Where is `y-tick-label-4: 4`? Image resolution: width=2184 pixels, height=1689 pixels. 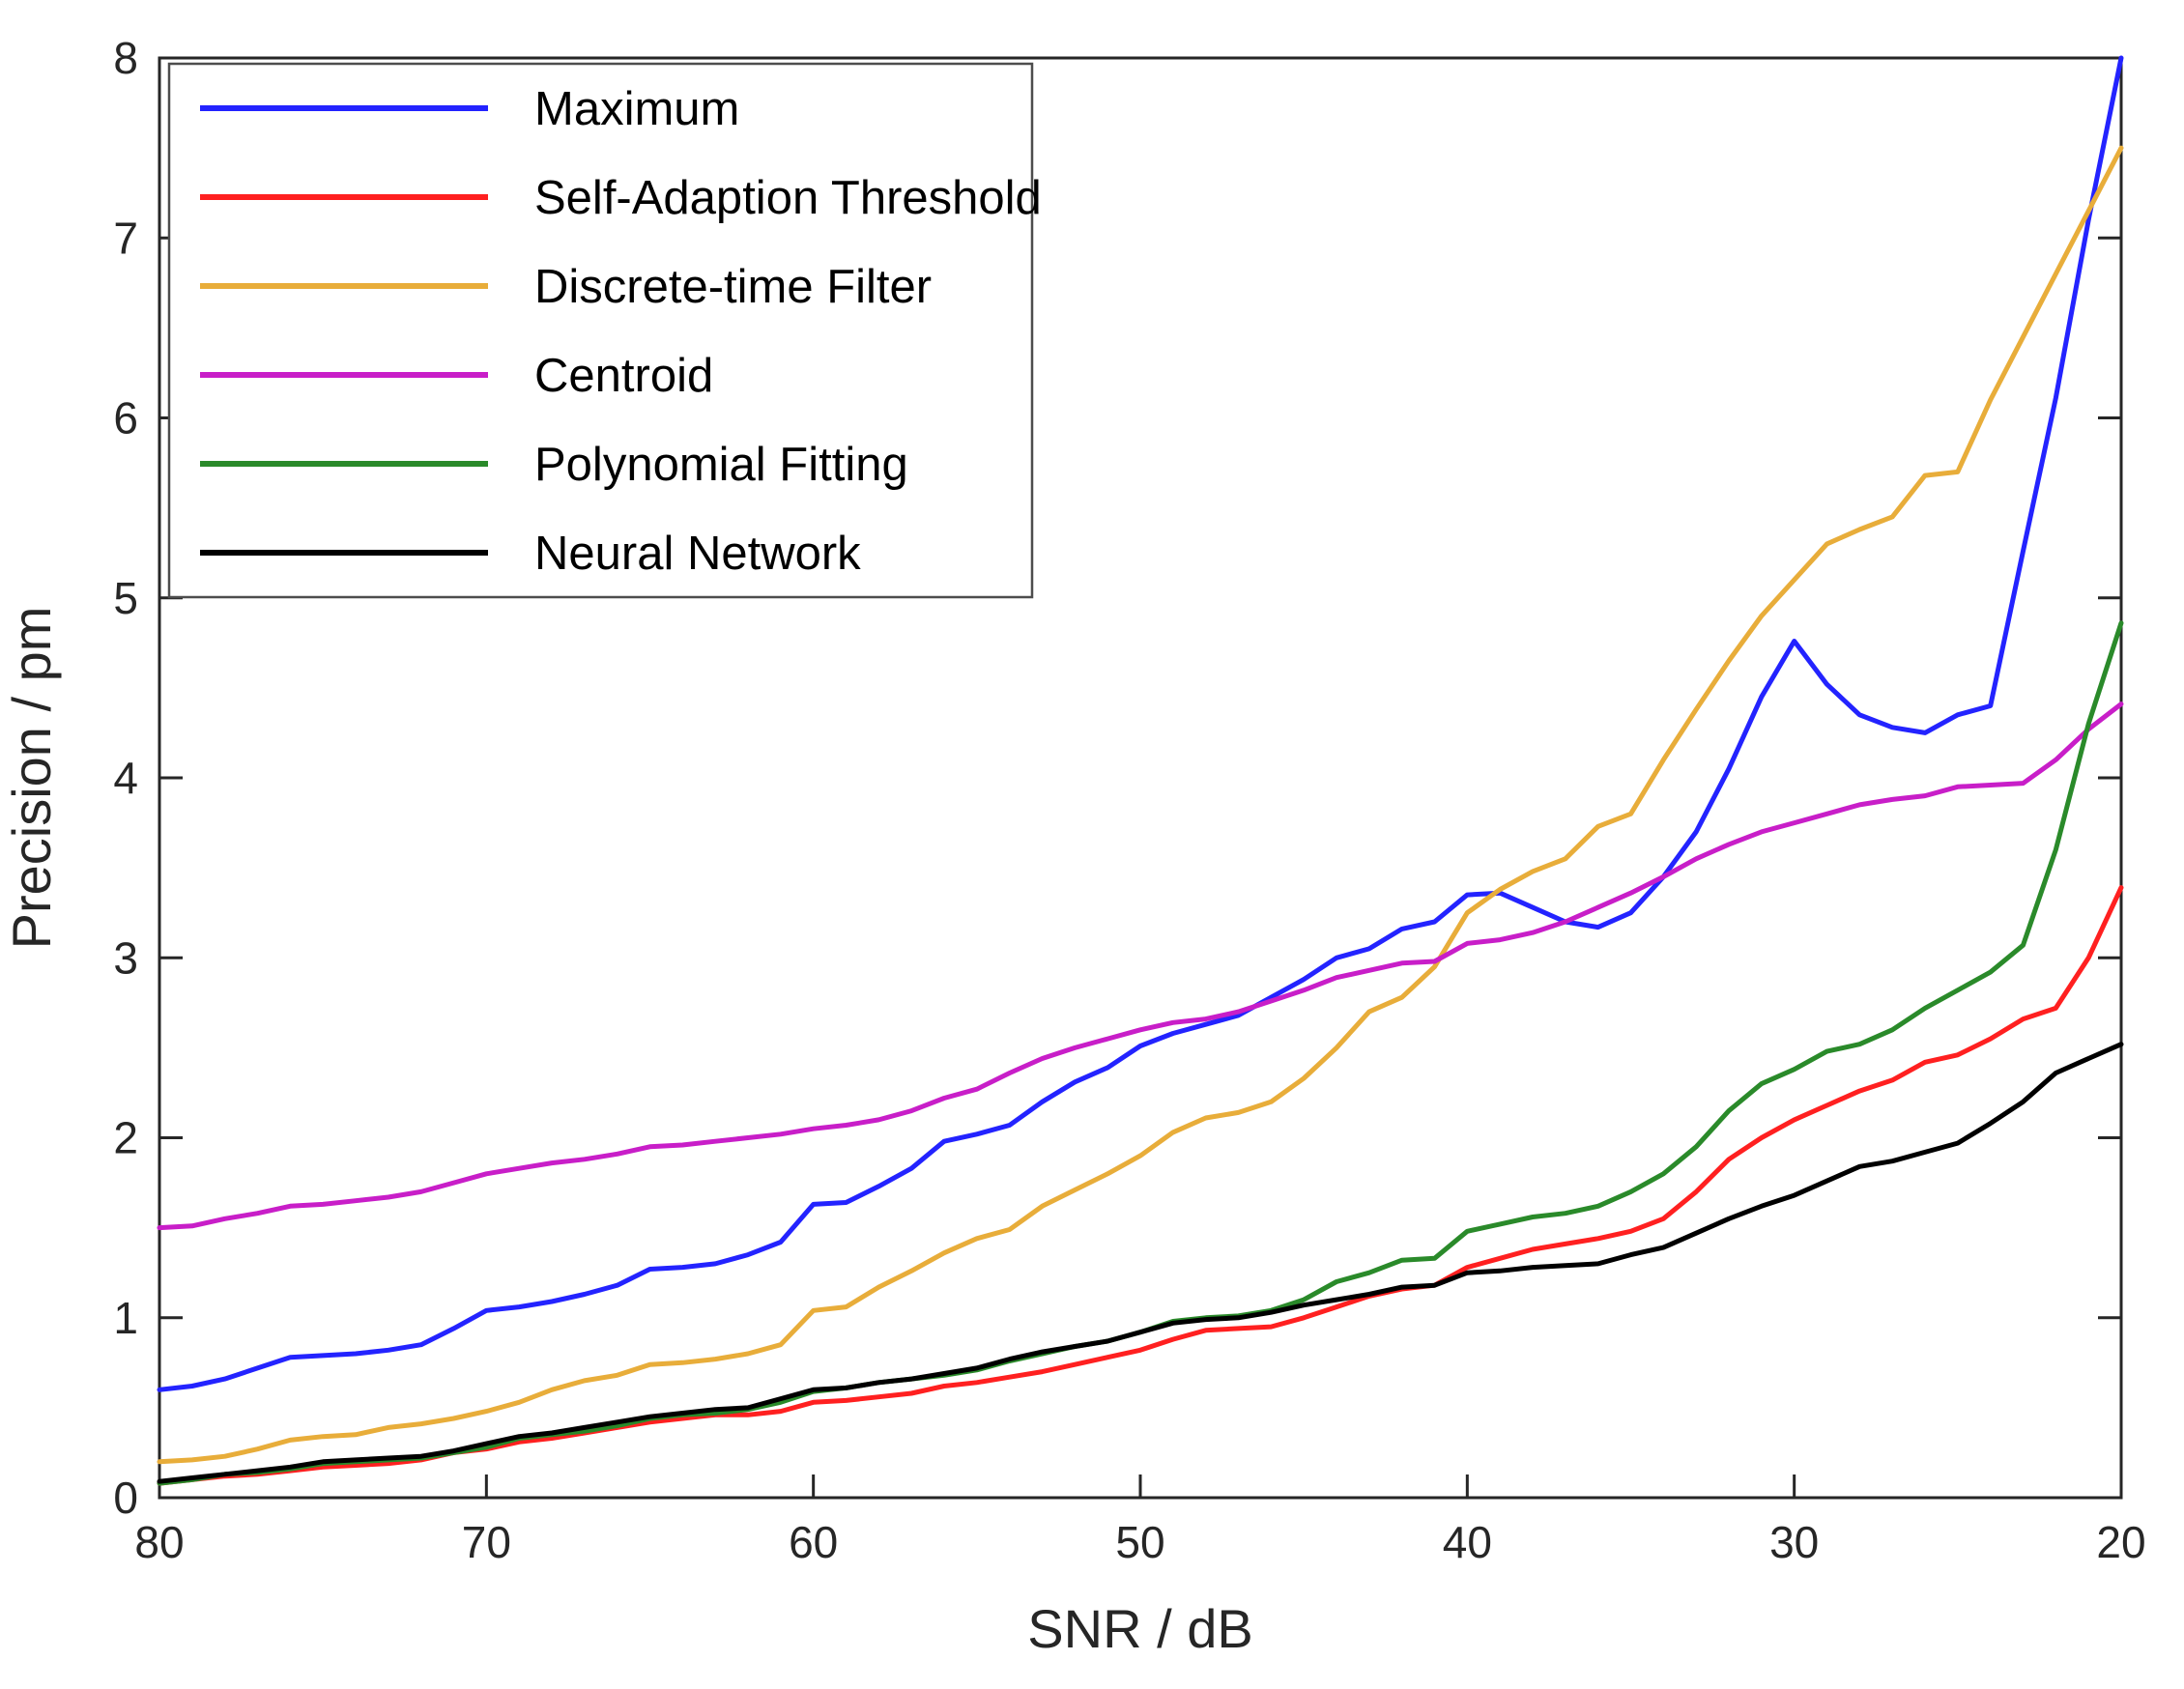 y-tick-label-4: 4 is located at coordinates (125, 778).